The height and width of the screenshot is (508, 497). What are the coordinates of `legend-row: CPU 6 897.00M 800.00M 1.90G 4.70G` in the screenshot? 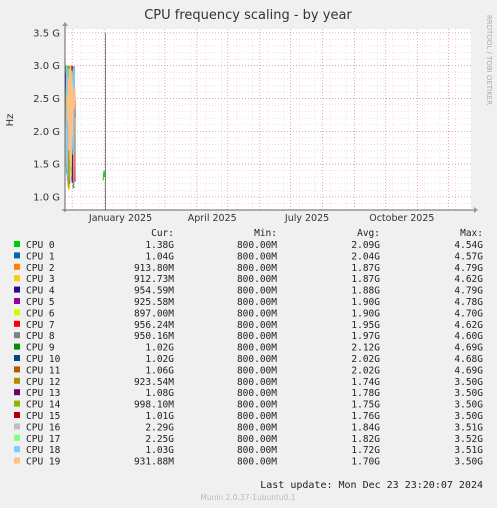 It's located at (248, 313).